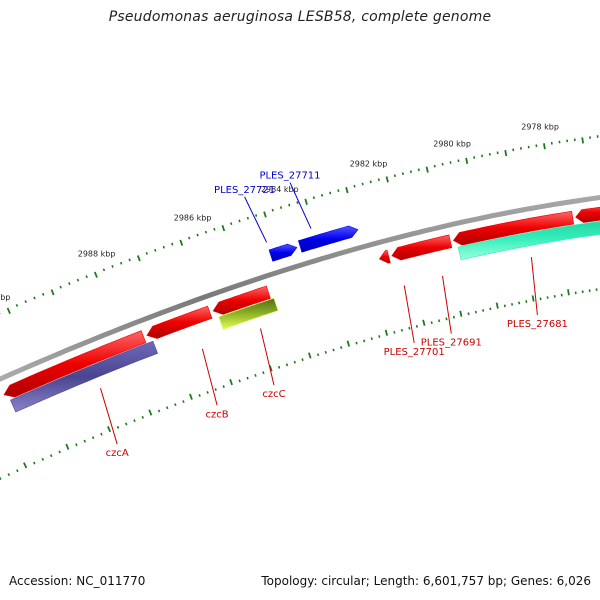 This screenshot has height=600, width=600. What do you see at coordinates (537, 324) in the screenshot?
I see `label-ples-27681: PLES_27681` at bounding box center [537, 324].